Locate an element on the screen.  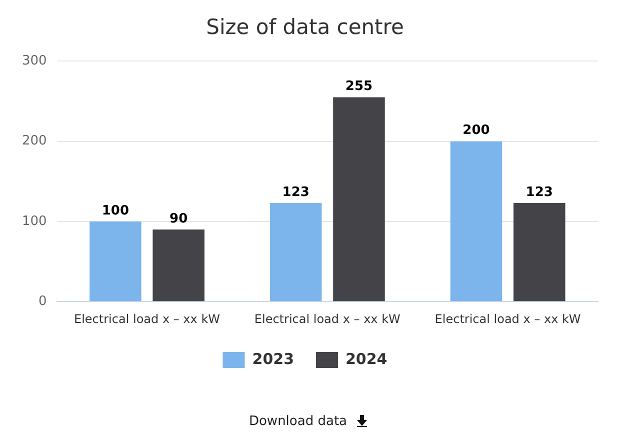
chart-title: Size of data centre is located at coordinates (305, 27).